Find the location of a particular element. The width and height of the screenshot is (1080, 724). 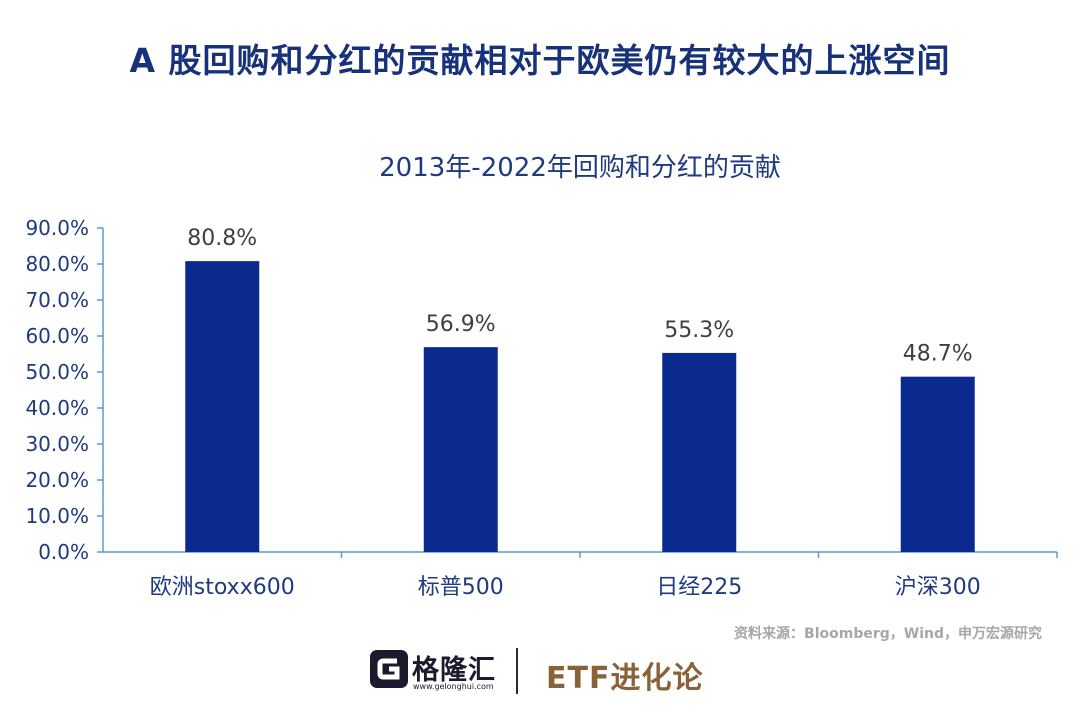

data-label: 56.9% is located at coordinates (461, 324).